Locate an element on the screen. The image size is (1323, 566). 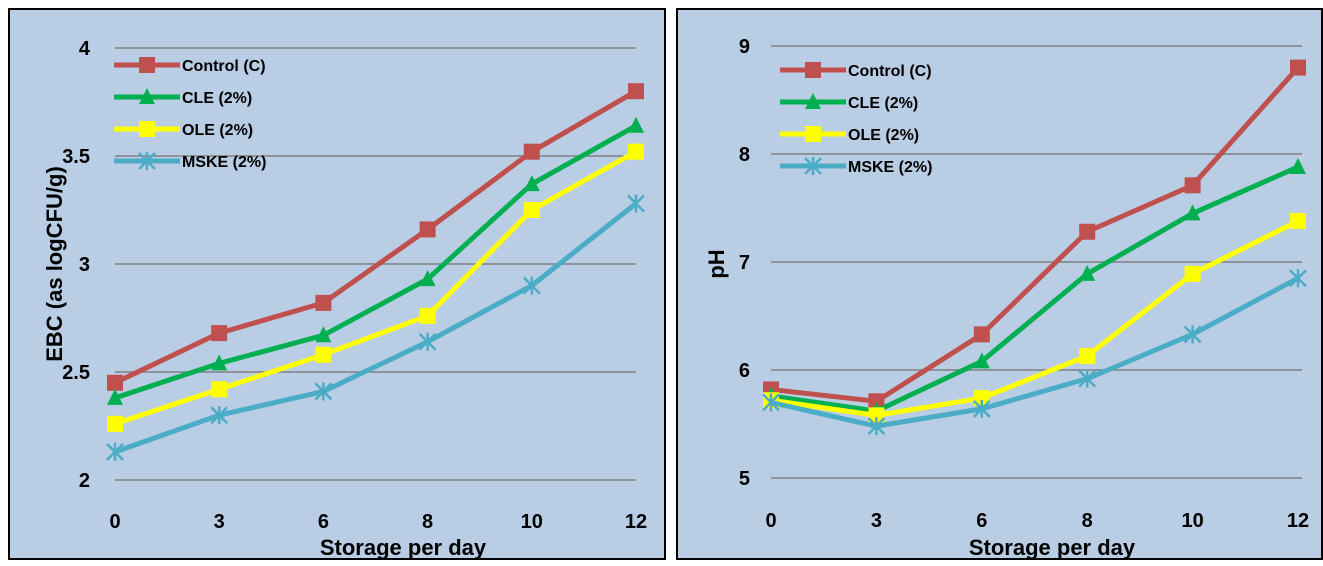
ebc-x-tick-label: 3 is located at coordinates (219, 522).